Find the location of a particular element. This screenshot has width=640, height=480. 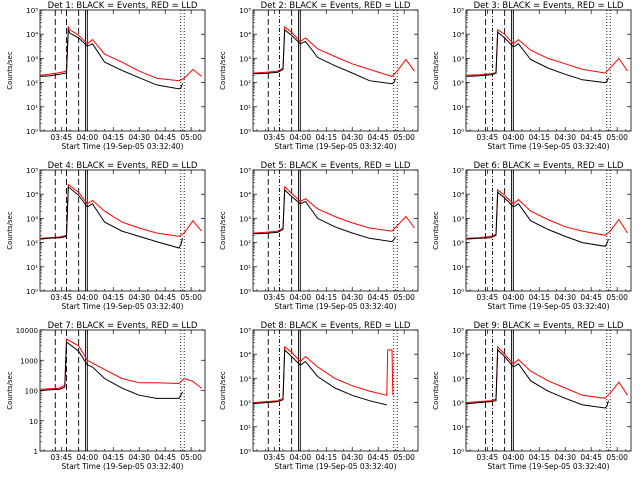

y-tick-label: 10000 is located at coordinates (27, 331).